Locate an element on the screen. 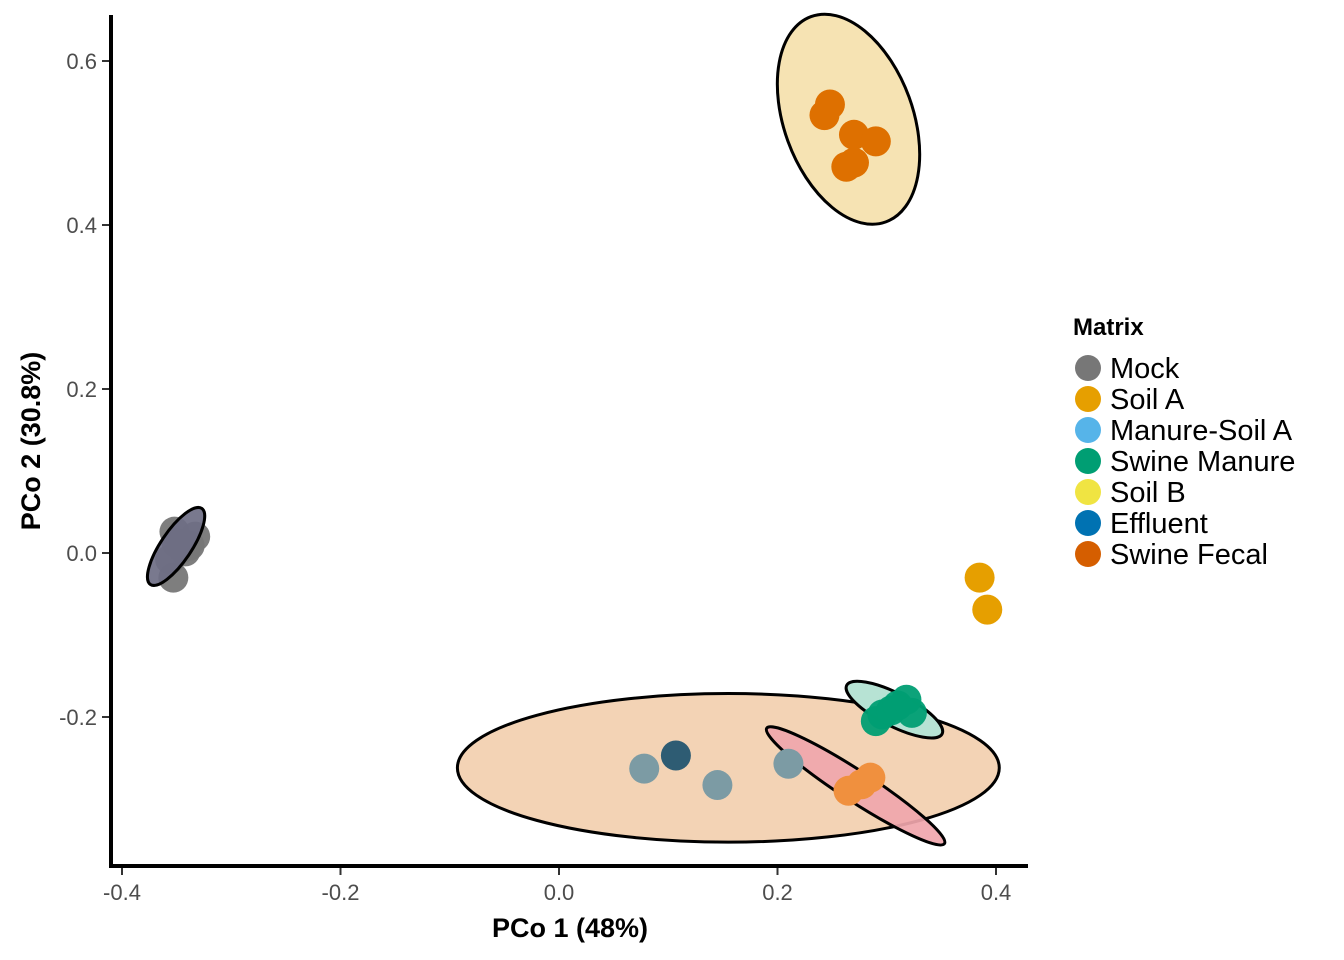 Image resolution: width=1344 pixels, height=960 pixels. ellipse-swine-fecal is located at coordinates (848, 119).